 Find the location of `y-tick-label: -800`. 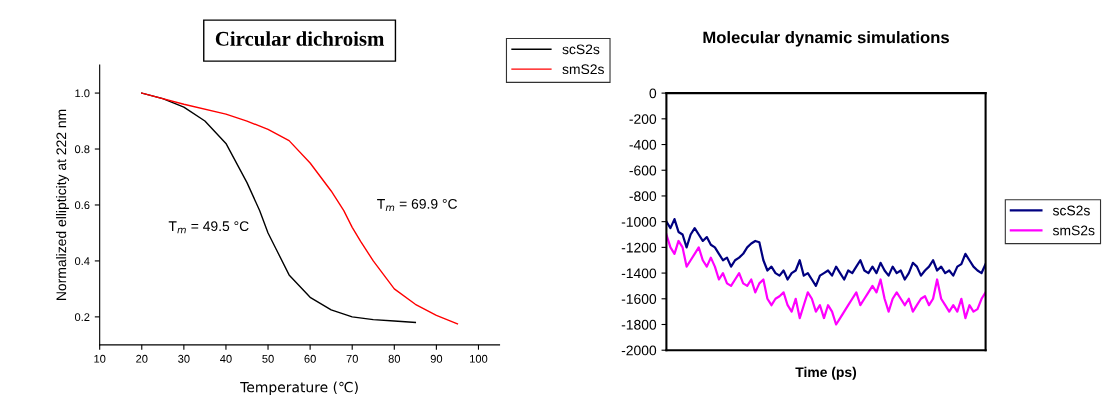

y-tick-label: -800 is located at coordinates (643, 196).